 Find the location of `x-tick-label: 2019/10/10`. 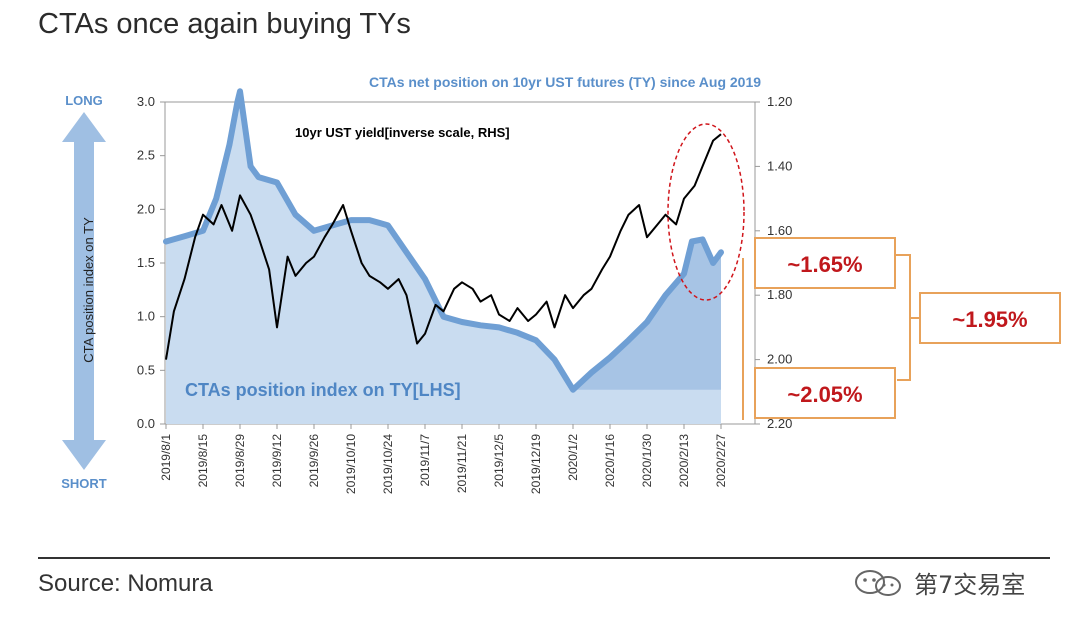

x-tick-label: 2019/10/10 is located at coordinates (351, 464).